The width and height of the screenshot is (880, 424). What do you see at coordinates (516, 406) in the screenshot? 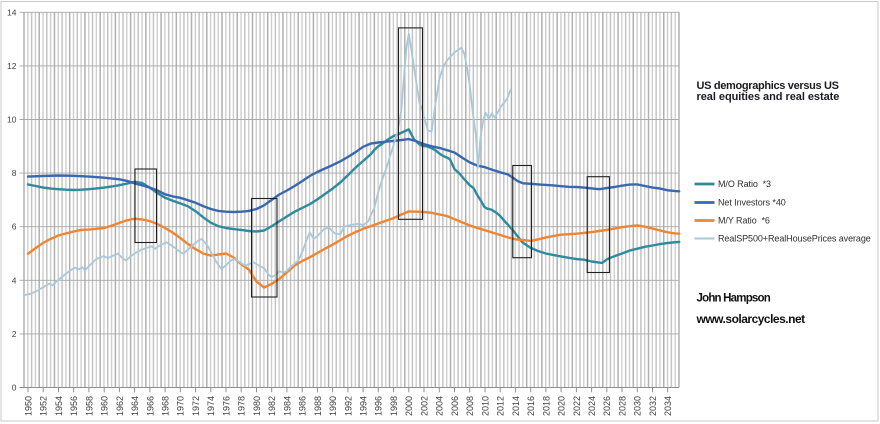
I see `svg-text: 2014` at bounding box center [516, 406].